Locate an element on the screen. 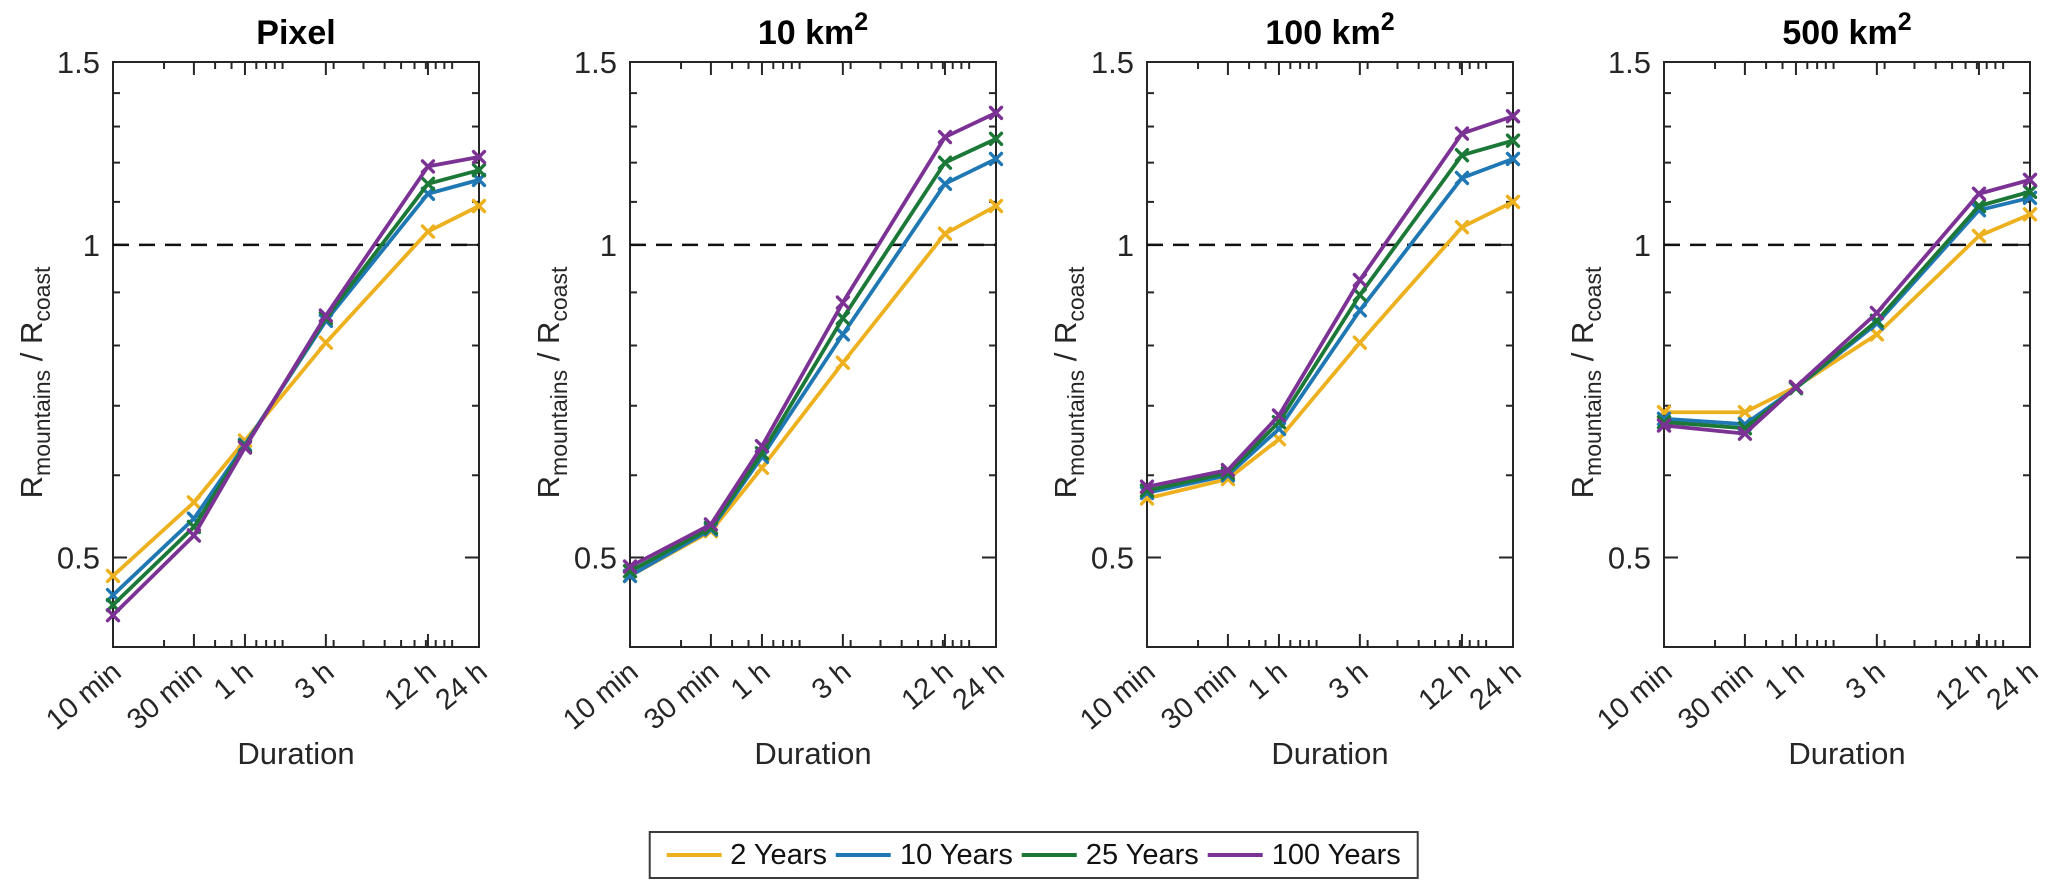  legend-entry-25-years: 25 Years is located at coordinates (1110, 855).